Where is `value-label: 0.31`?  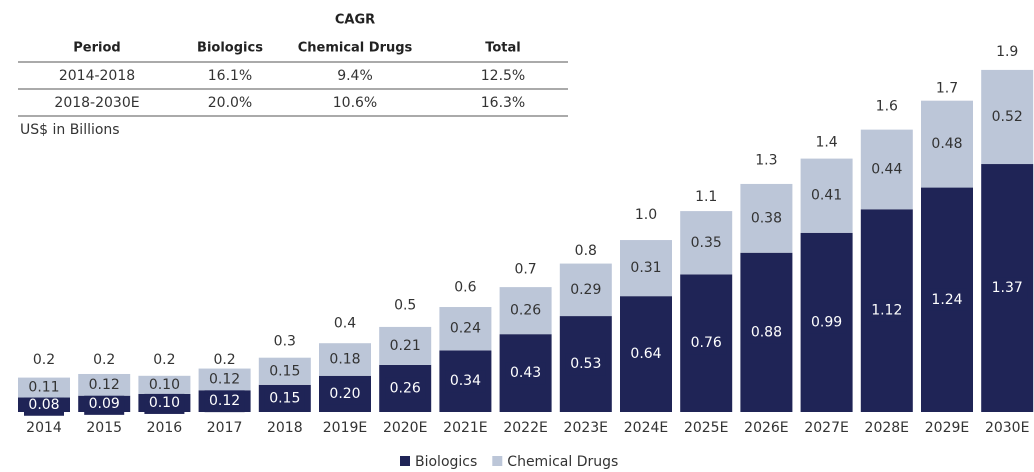
value-label: 0.31 is located at coordinates (645, 268).